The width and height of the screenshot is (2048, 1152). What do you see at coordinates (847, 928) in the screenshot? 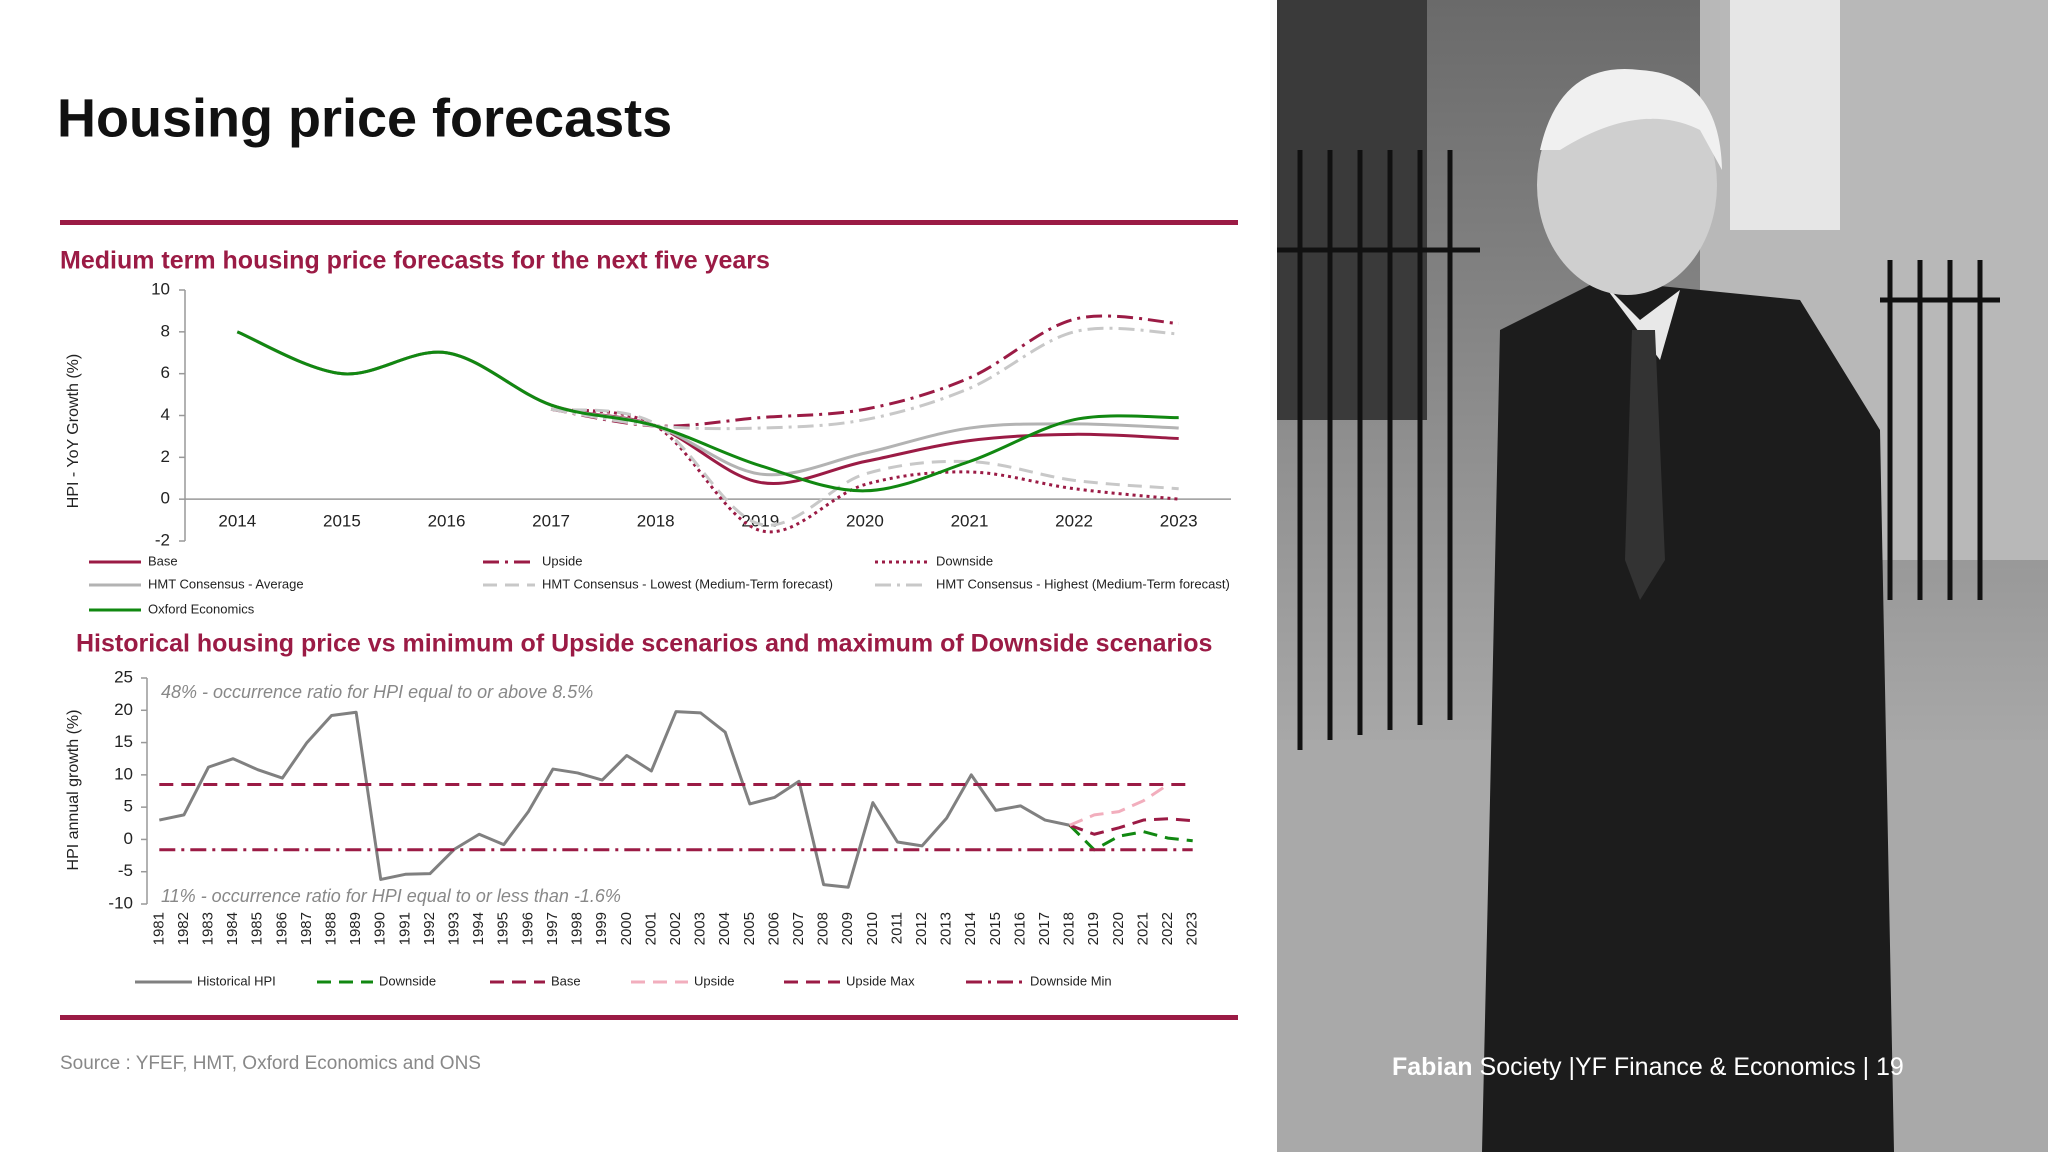
I see `x-tick-label: 2009` at bounding box center [847, 928].